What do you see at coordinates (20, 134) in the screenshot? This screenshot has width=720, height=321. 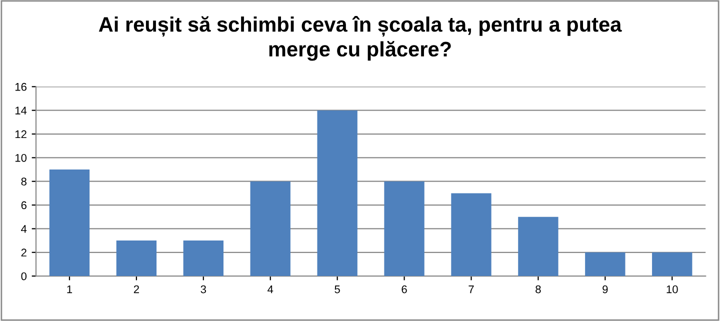 I see `y-tick-label: 12` at bounding box center [20, 134].